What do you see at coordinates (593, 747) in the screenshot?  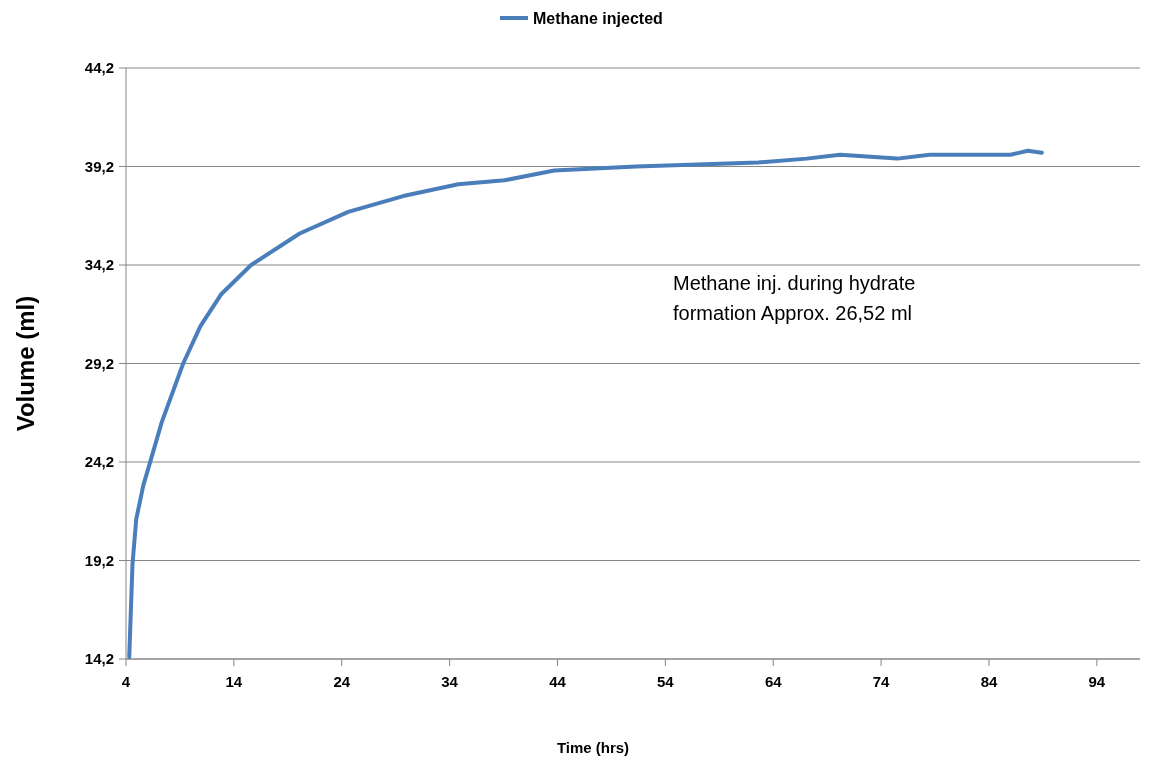 I see `x-axis-title: Time (hrs)` at bounding box center [593, 747].